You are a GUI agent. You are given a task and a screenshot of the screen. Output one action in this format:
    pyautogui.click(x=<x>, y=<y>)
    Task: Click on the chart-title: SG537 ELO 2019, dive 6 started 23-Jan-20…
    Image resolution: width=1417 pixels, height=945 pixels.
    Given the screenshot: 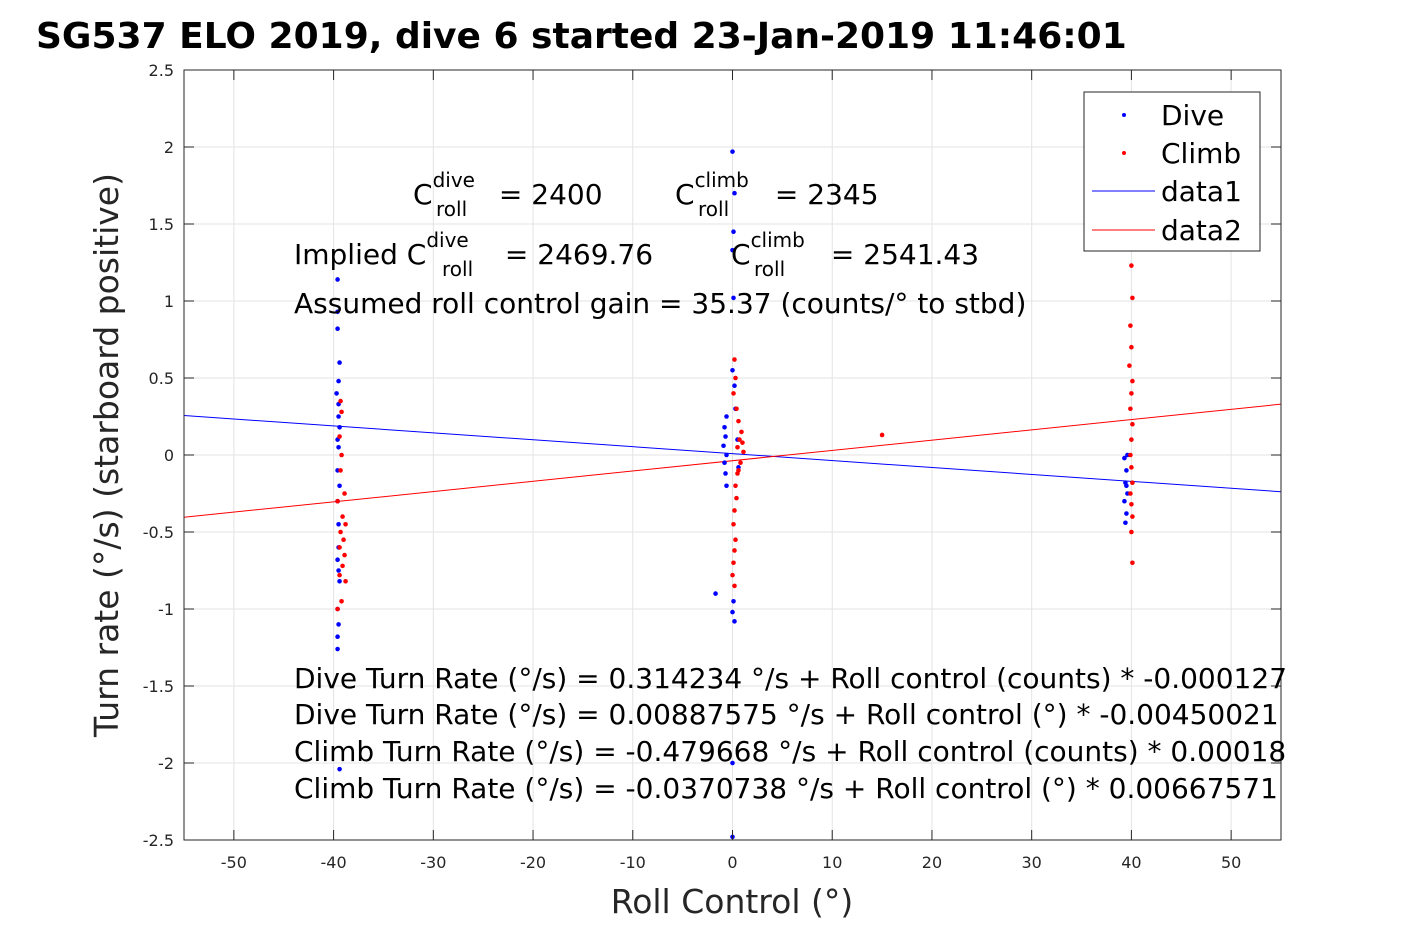 What is the action you would take?
    pyautogui.click(x=581, y=36)
    